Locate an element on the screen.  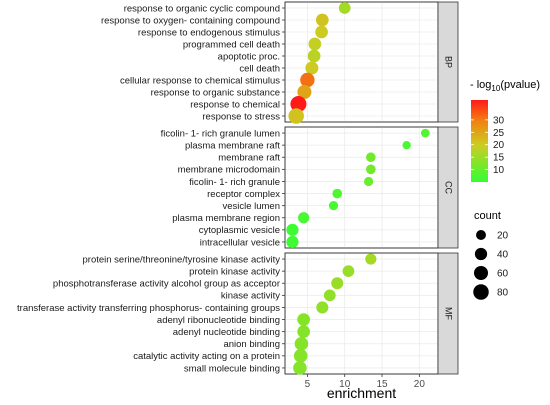
color-legend-label: 30 is located at coordinates (499, 120).